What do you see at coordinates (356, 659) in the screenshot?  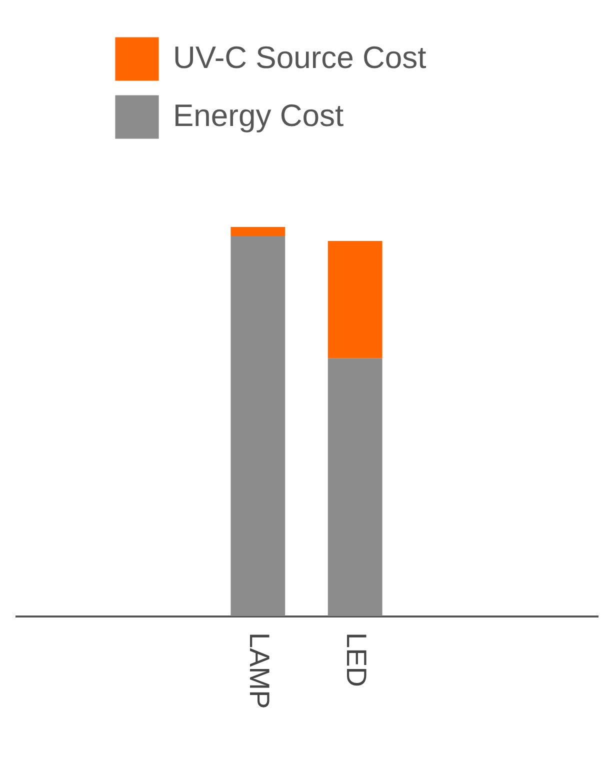 I see `x-tick-label: LED` at bounding box center [356, 659].